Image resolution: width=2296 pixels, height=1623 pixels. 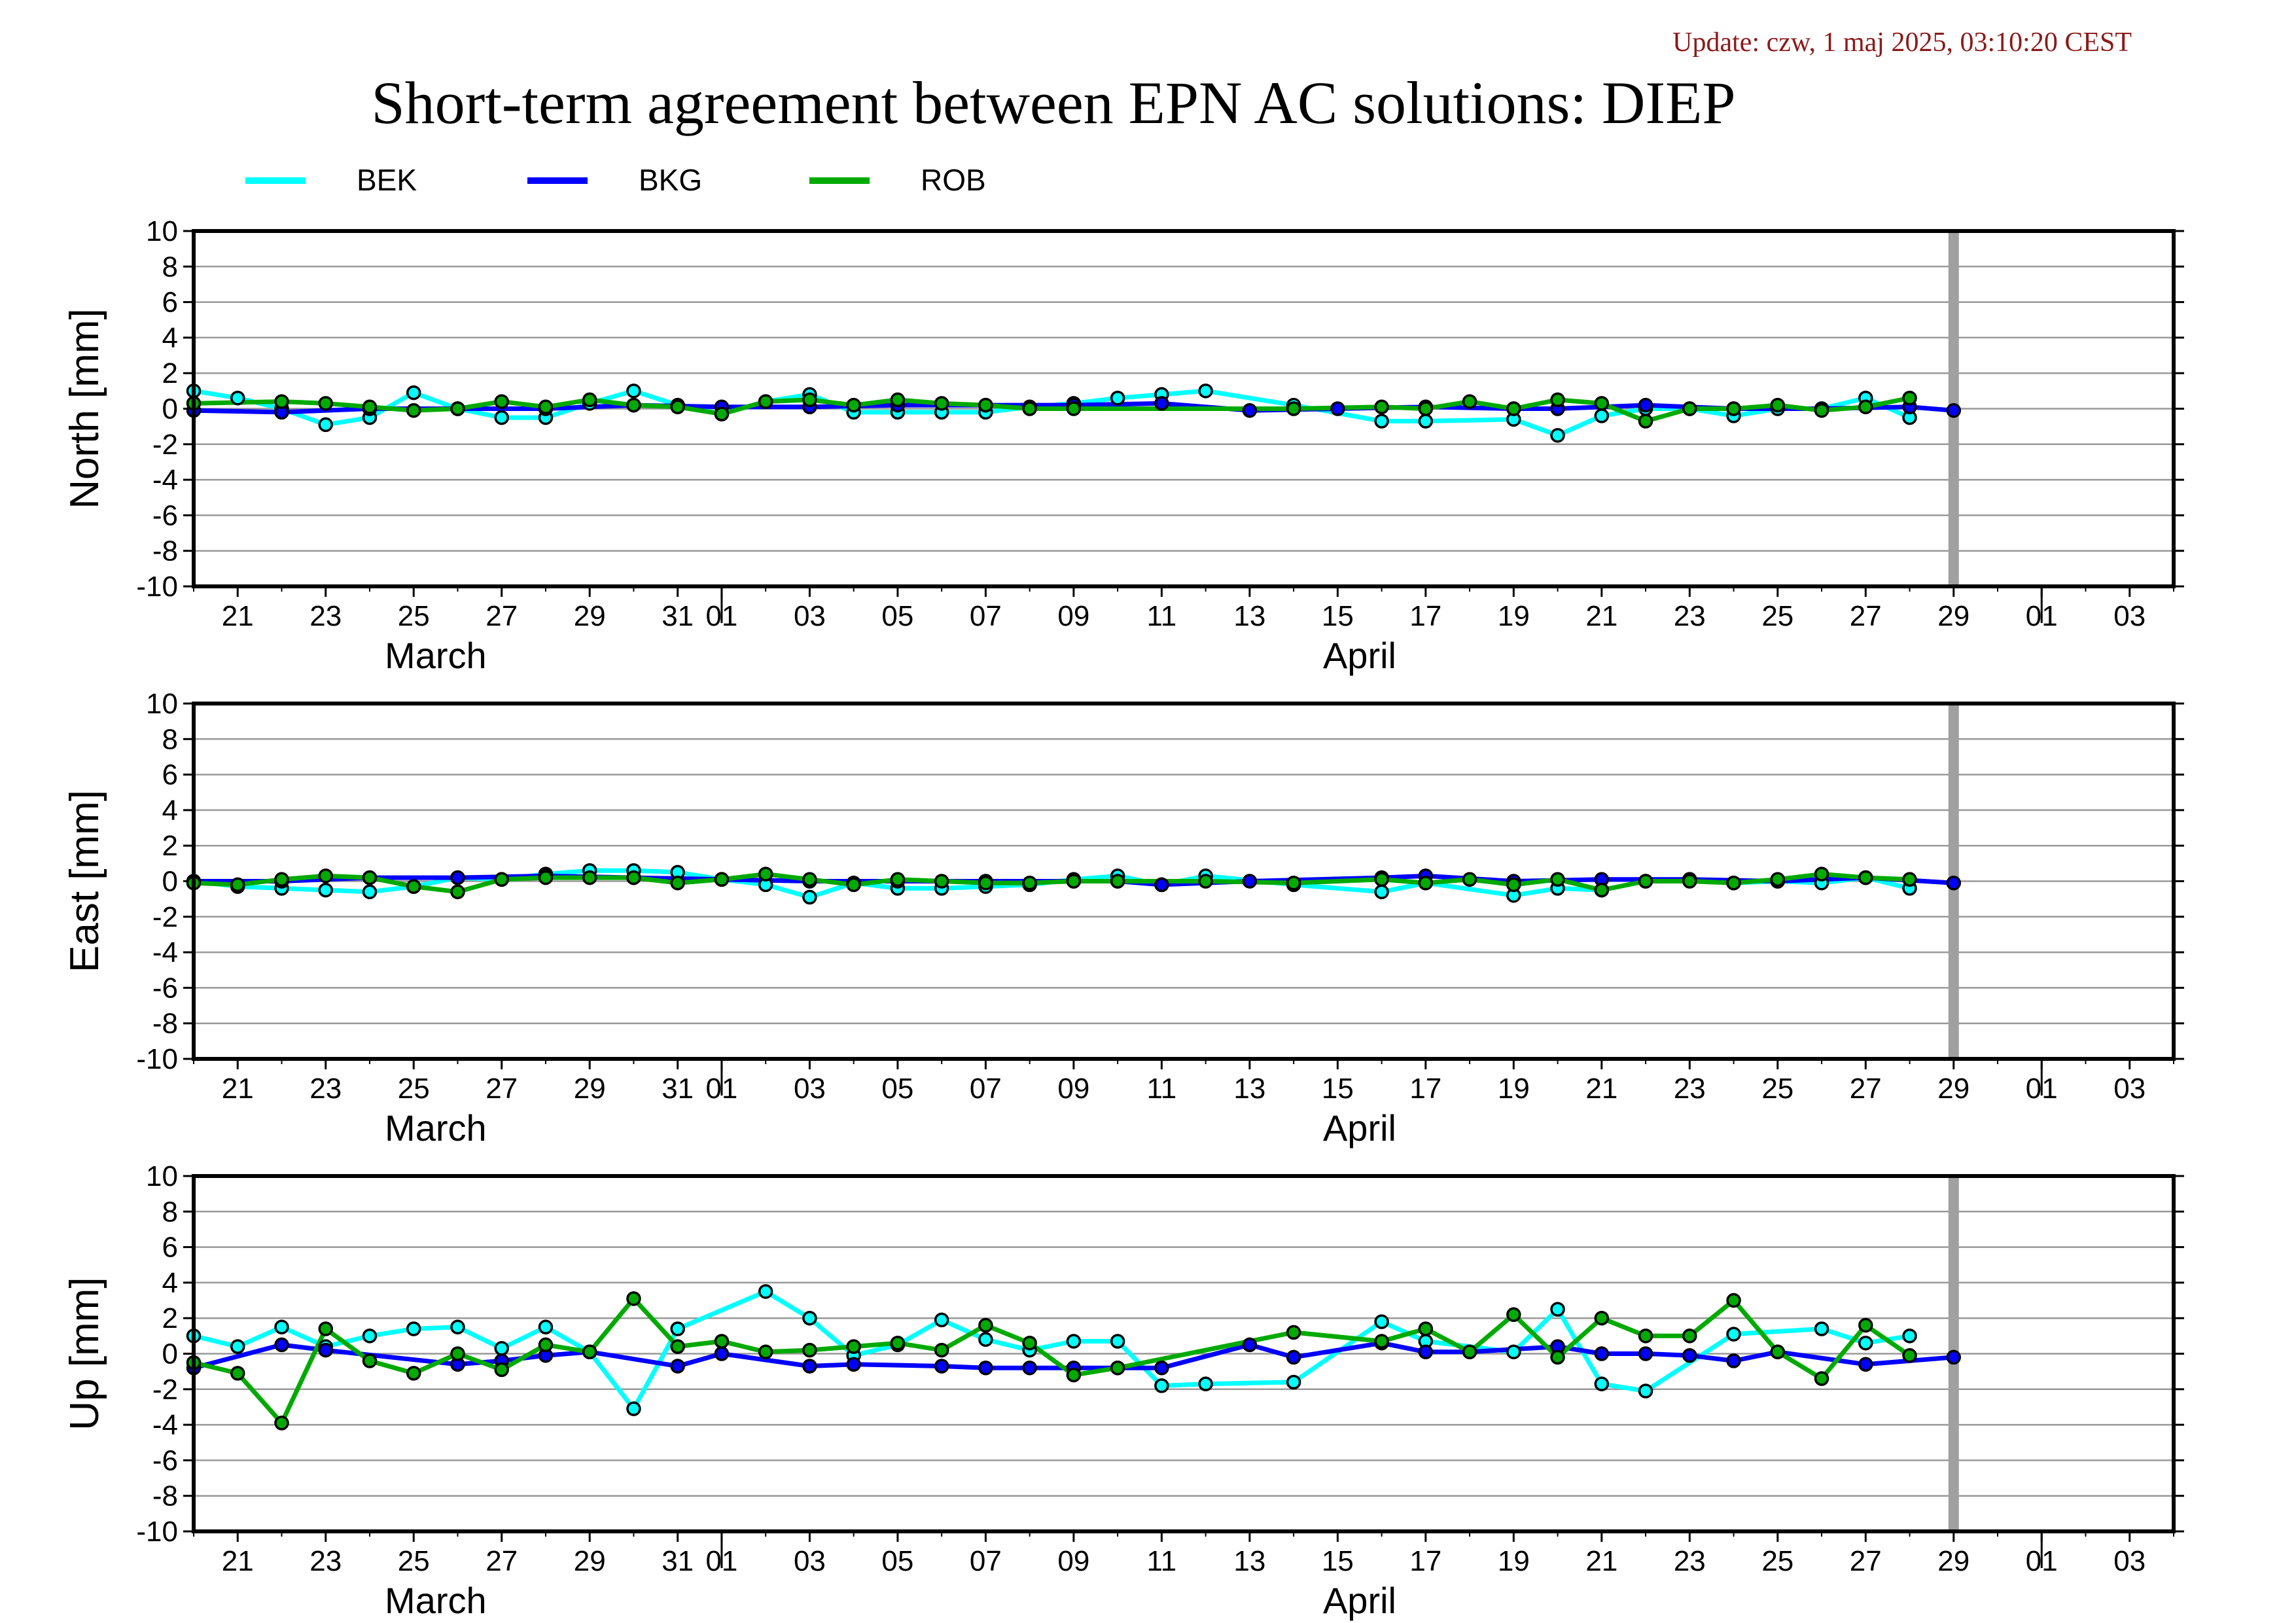 I want to click on month-label: April, so click(x=1359, y=1600).